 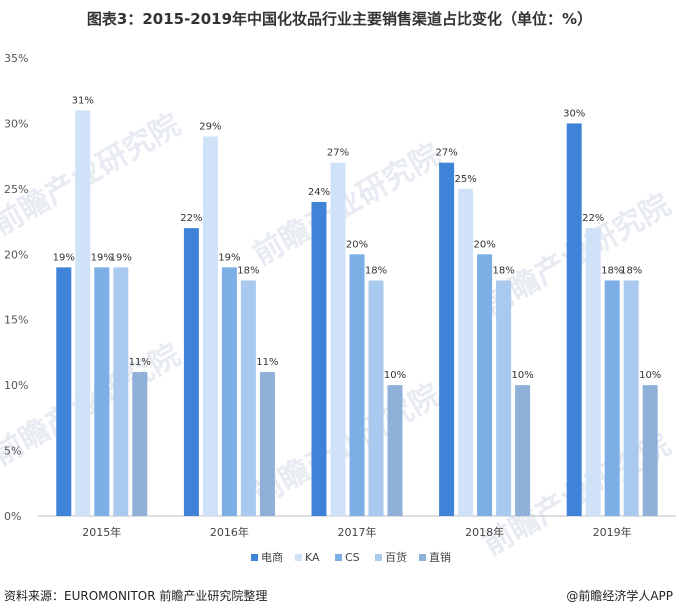 I want to click on y-tick-label: 20%, so click(x=16, y=254).